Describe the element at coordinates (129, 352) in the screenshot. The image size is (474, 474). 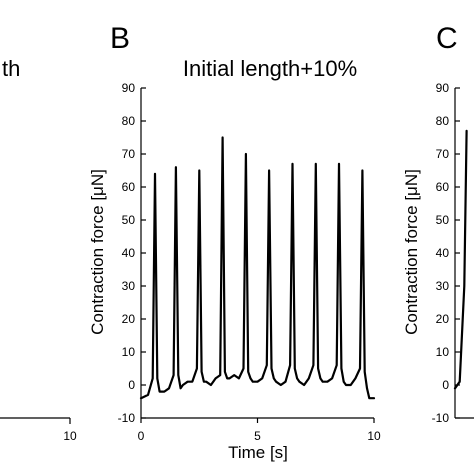
I see `panel-b-y-tick-label: 10` at that location.